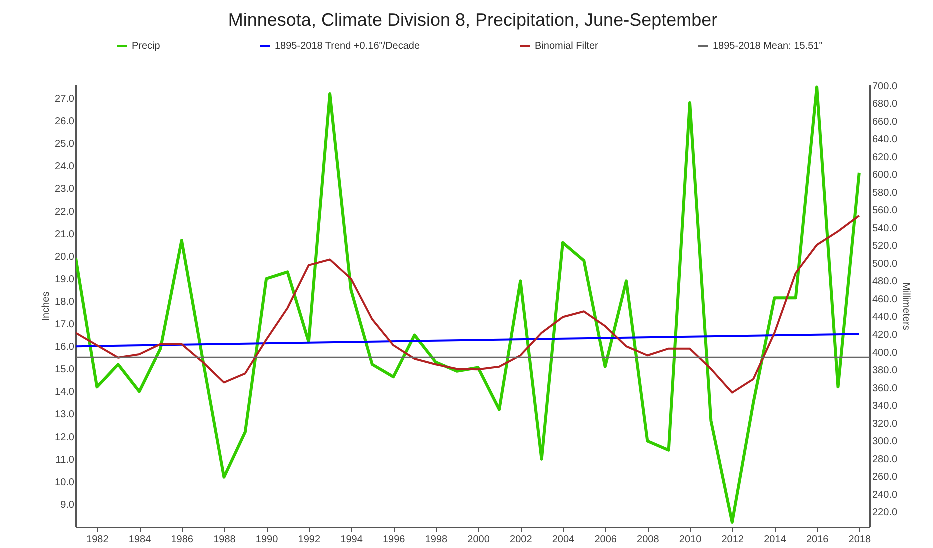 Image resolution: width=933 pixels, height=548 pixels. What do you see at coordinates (98, 540) in the screenshot?
I see `x-tick-label: 1982` at bounding box center [98, 540].